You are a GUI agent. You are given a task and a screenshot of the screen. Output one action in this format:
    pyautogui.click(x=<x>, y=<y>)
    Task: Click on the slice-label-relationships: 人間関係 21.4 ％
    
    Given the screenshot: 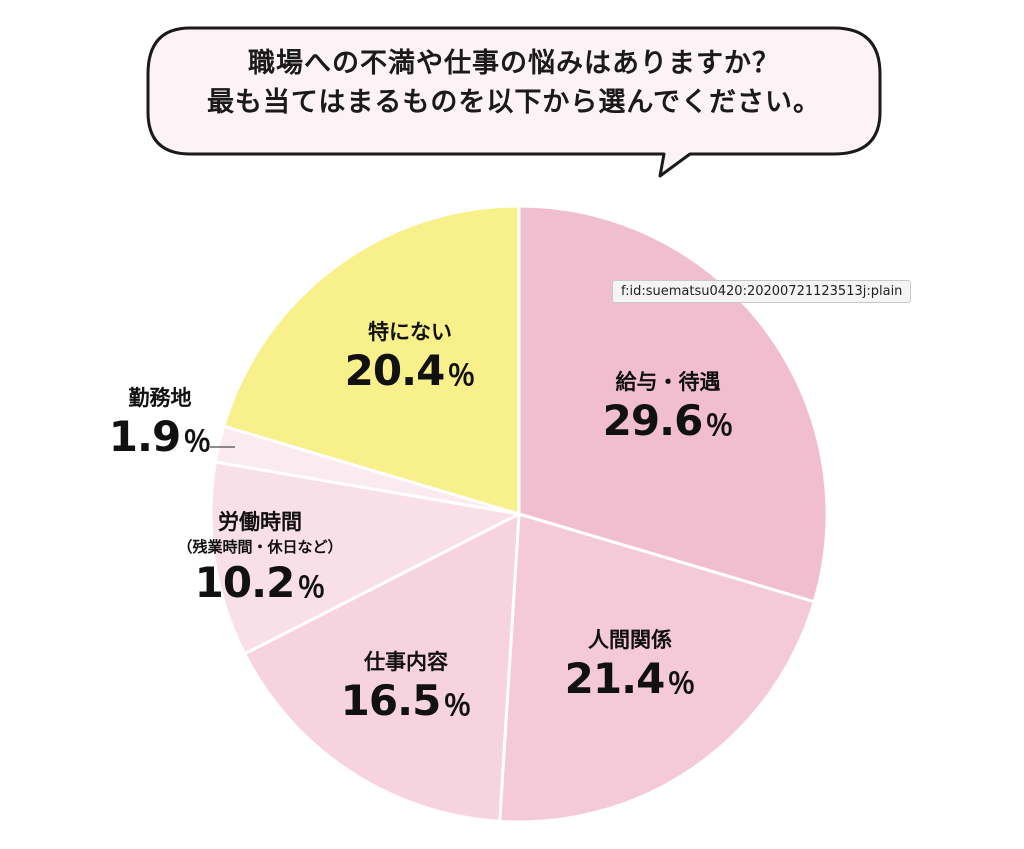 What is the action you would take?
    pyautogui.click(x=630, y=669)
    